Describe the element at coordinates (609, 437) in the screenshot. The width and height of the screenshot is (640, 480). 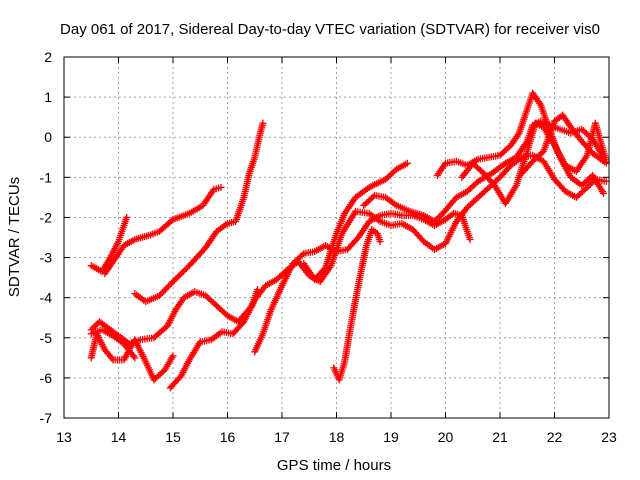
I see `x-tick-label: 23` at that location.